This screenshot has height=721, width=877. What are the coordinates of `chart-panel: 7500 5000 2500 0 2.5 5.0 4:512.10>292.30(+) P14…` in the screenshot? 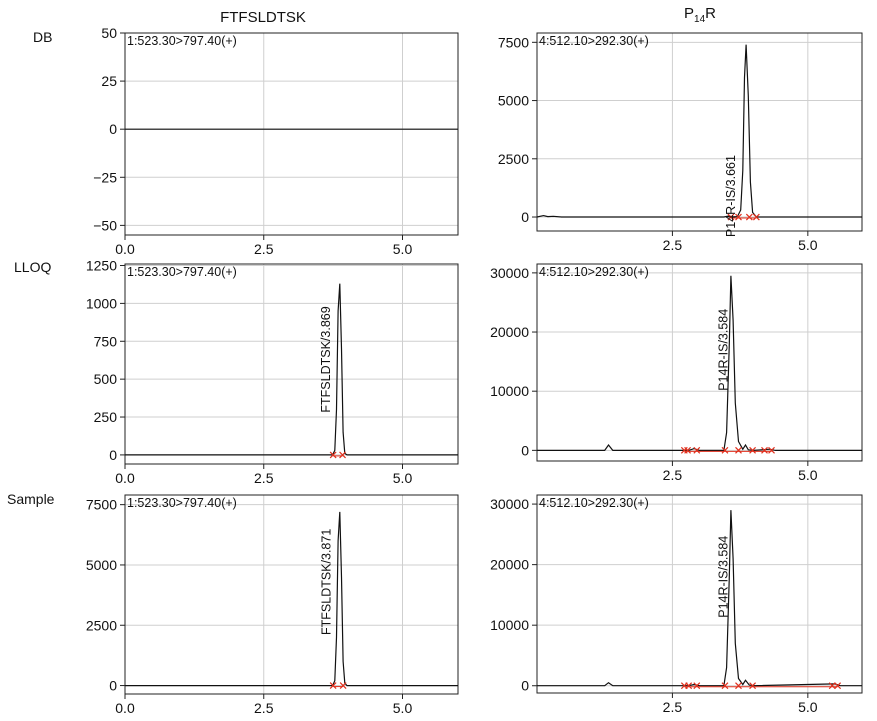 It's located at (680, 142).